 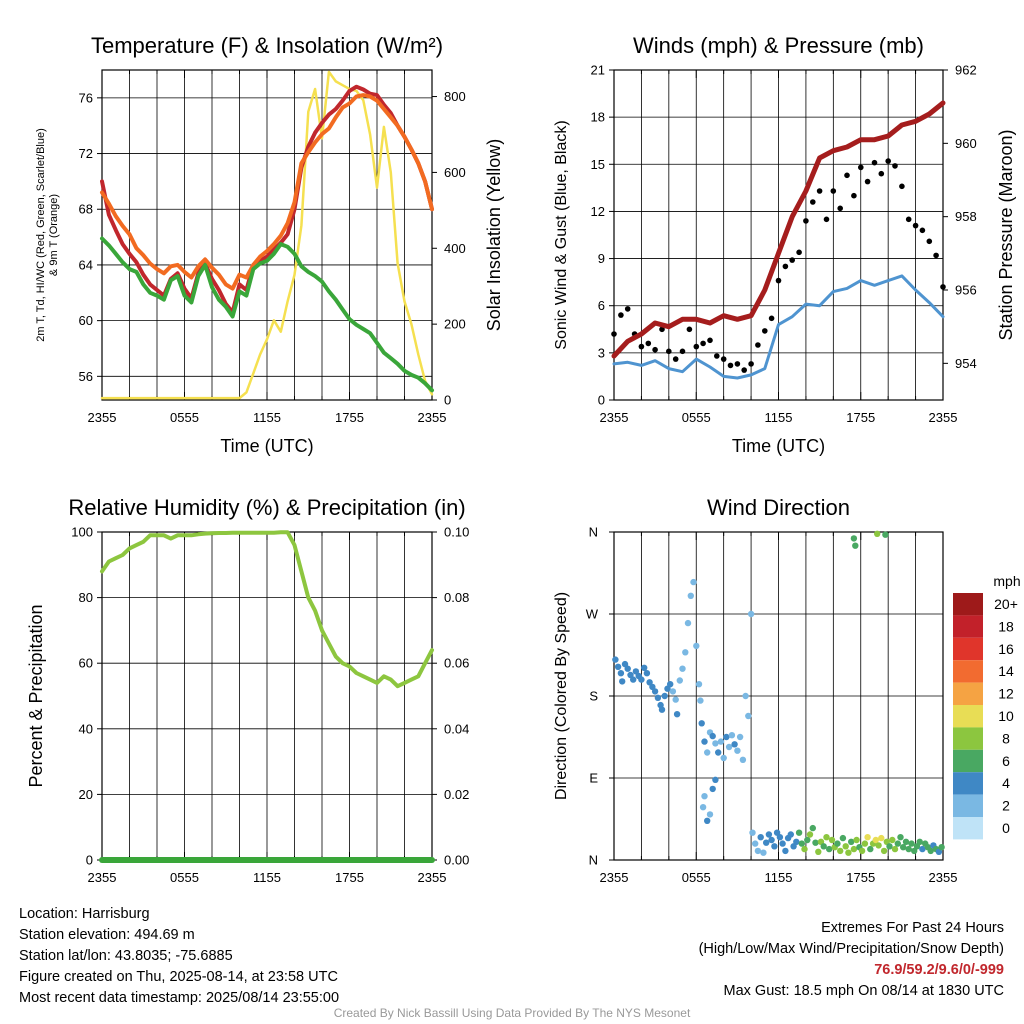 I want to click on y-tick-label: 76, so click(x=86, y=97).